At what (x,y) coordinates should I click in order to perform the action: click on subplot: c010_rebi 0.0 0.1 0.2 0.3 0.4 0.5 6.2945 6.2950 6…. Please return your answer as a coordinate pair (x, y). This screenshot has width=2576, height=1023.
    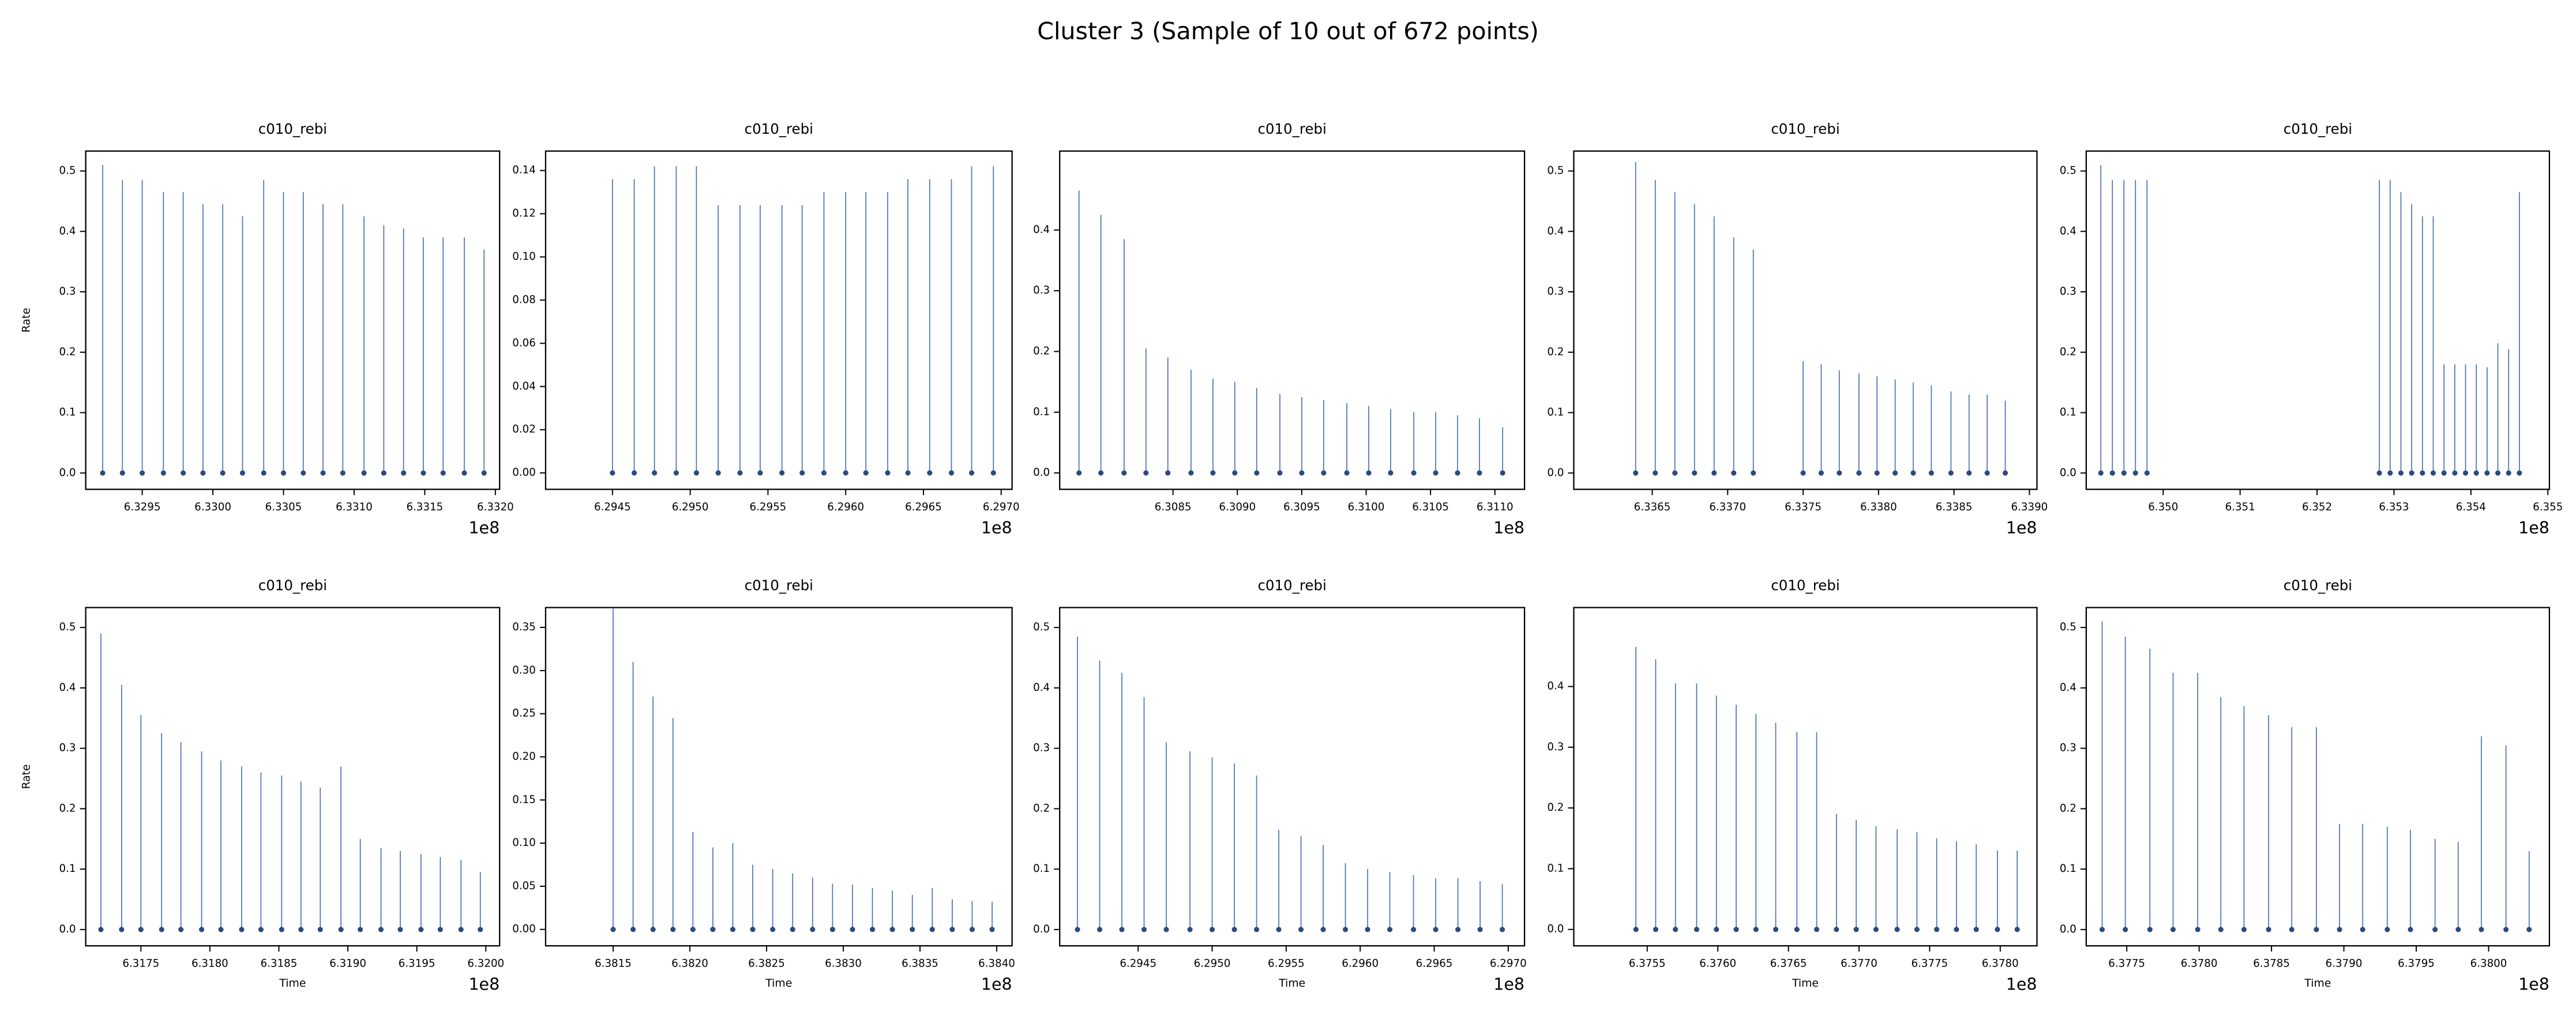
    Looking at the image, I should click on (1280, 786).